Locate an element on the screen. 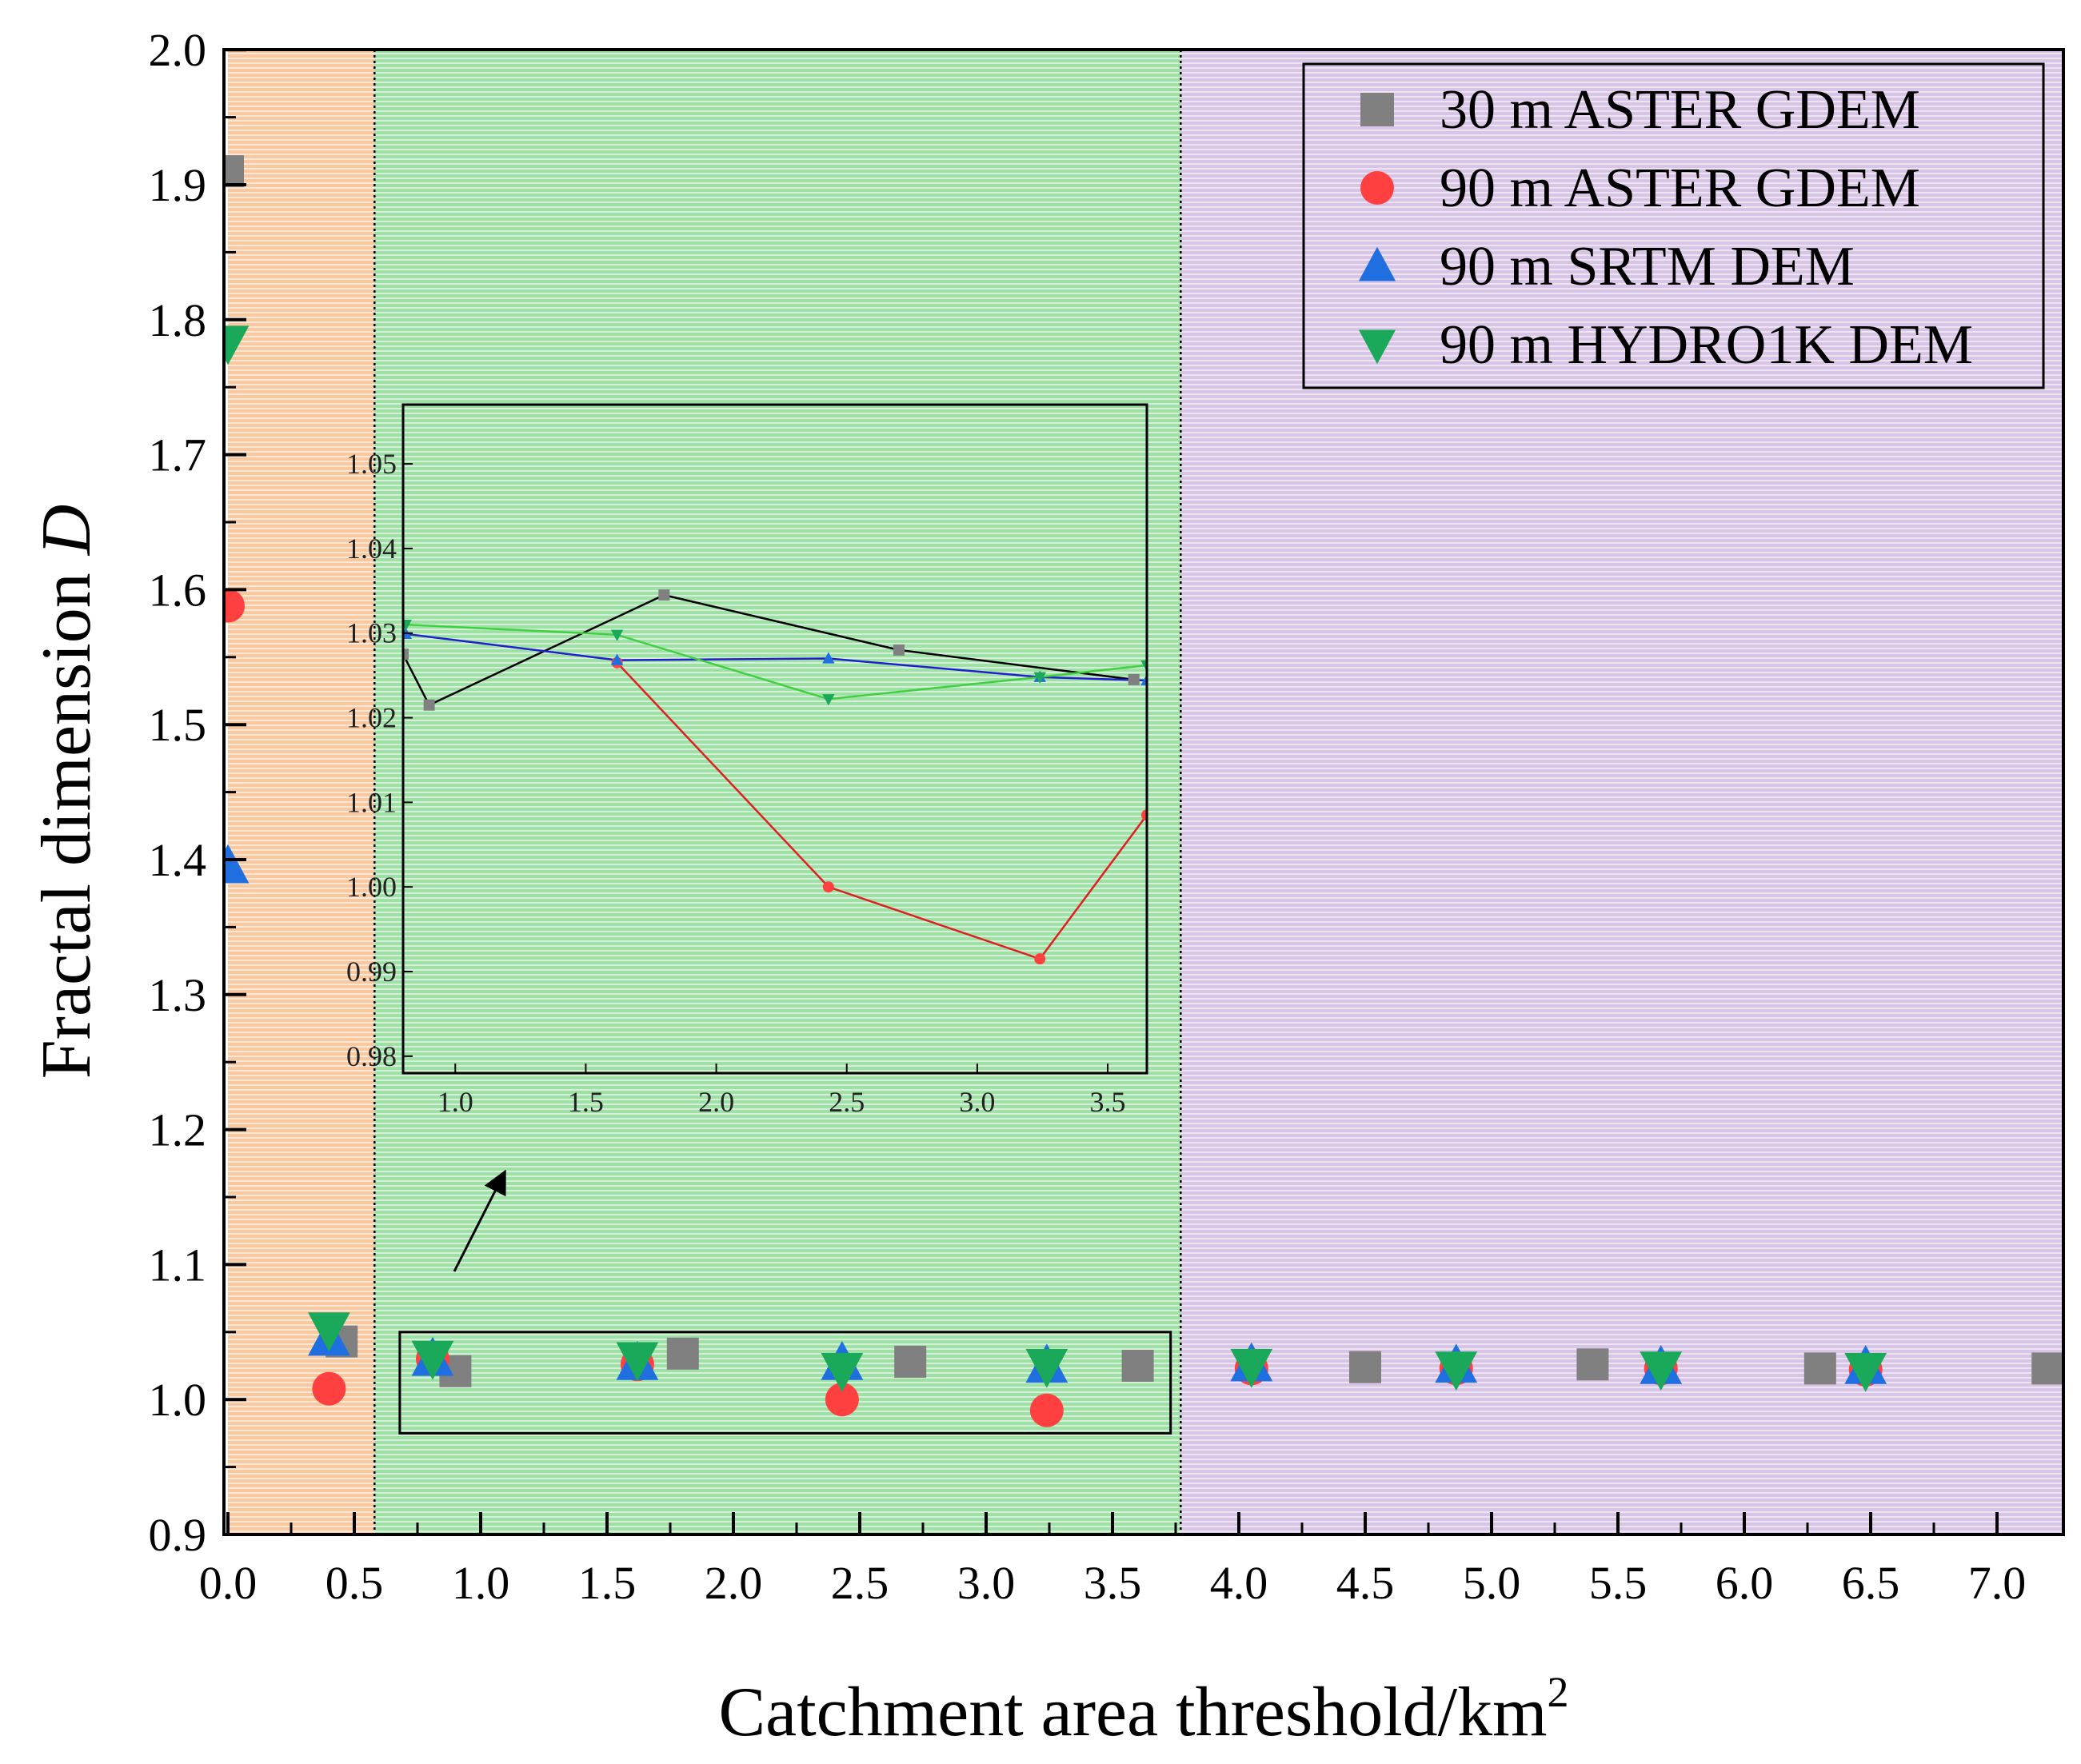 The height and width of the screenshot is (1764, 2081). x-tick-label-9: 4.5 is located at coordinates (1365, 1583).